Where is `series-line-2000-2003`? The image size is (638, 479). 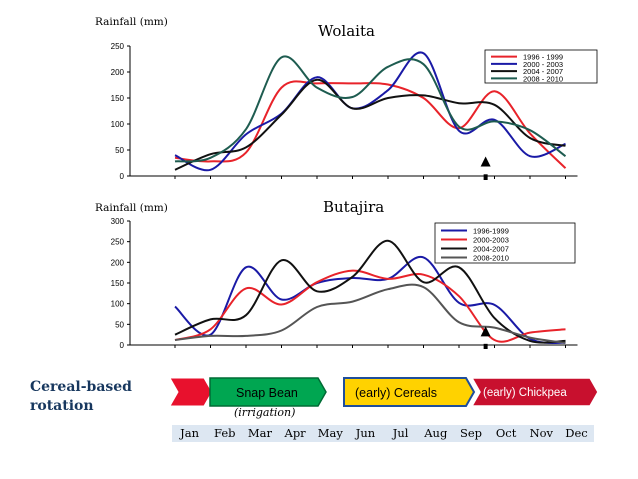 series-line-2000-2003 is located at coordinates (370, 306).